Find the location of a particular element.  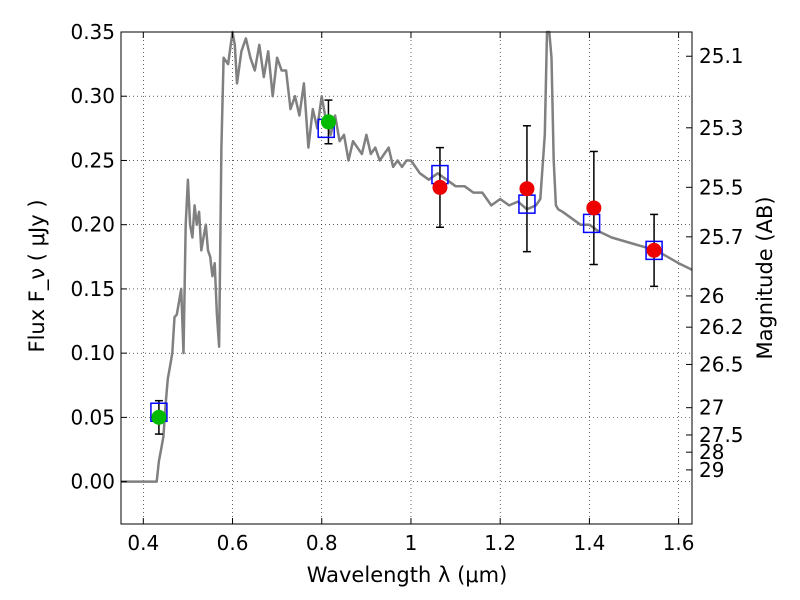

right-axis-label: Magnitude (AB) is located at coordinates (765, 277).